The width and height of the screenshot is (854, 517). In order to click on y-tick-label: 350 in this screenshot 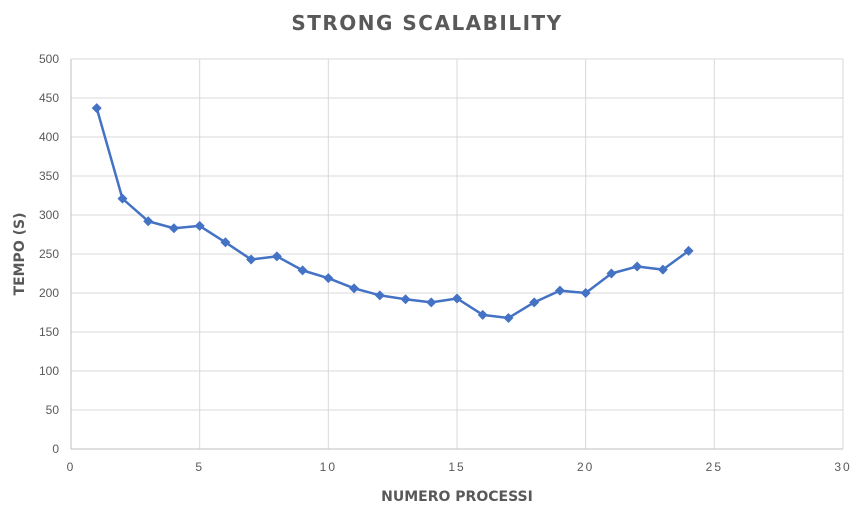, I will do `click(49, 176)`.